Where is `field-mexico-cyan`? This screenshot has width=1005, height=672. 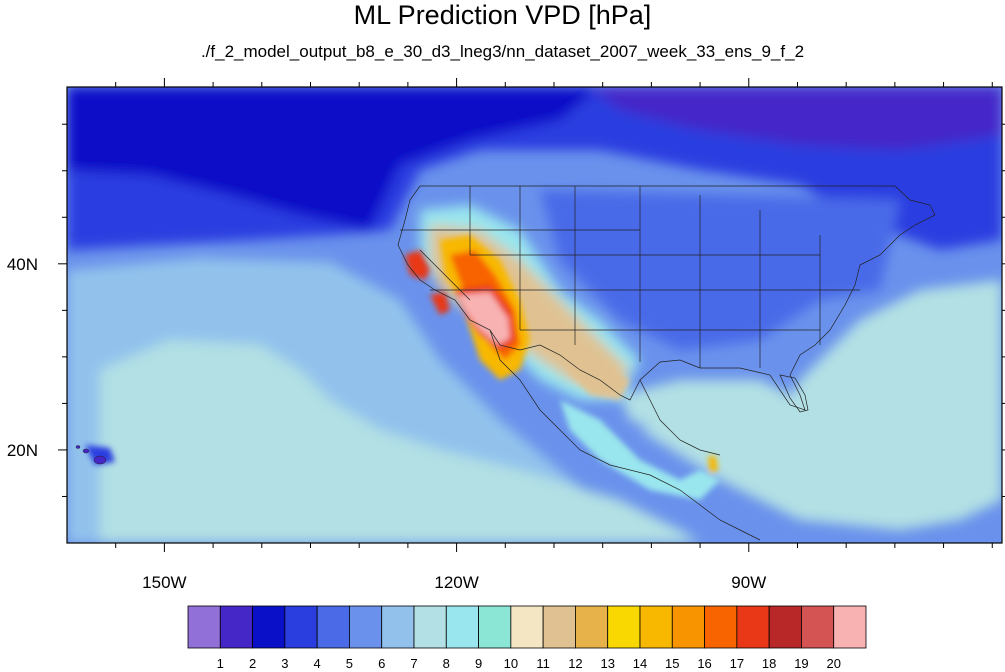
field-mexico-cyan is located at coordinates (640, 450).